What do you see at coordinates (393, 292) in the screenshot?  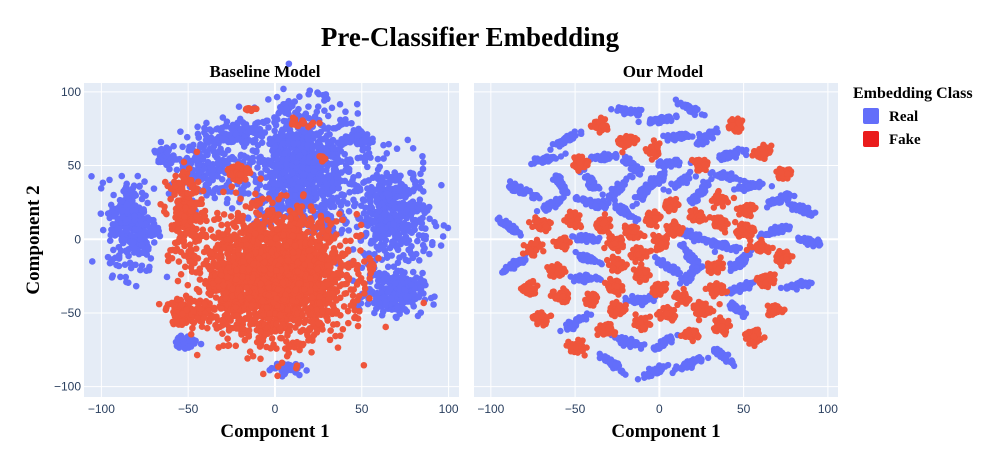 I see `cluster-real` at bounding box center [393, 292].